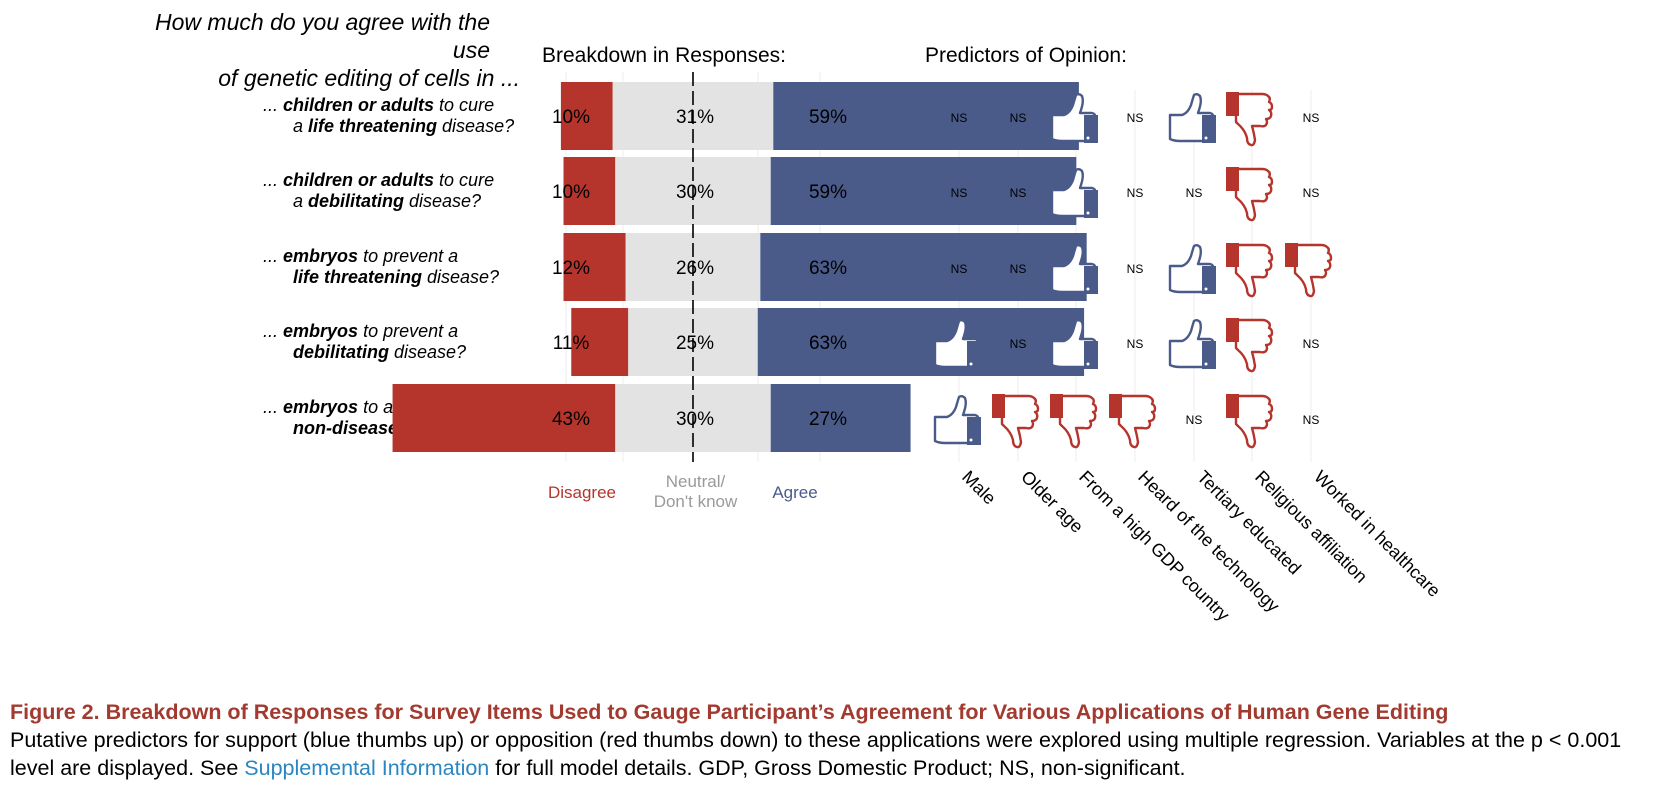 This screenshot has height=792, width=1656. Describe the element at coordinates (356, 201) in the screenshot. I see `item-label-emphasis: debilitating` at that location.